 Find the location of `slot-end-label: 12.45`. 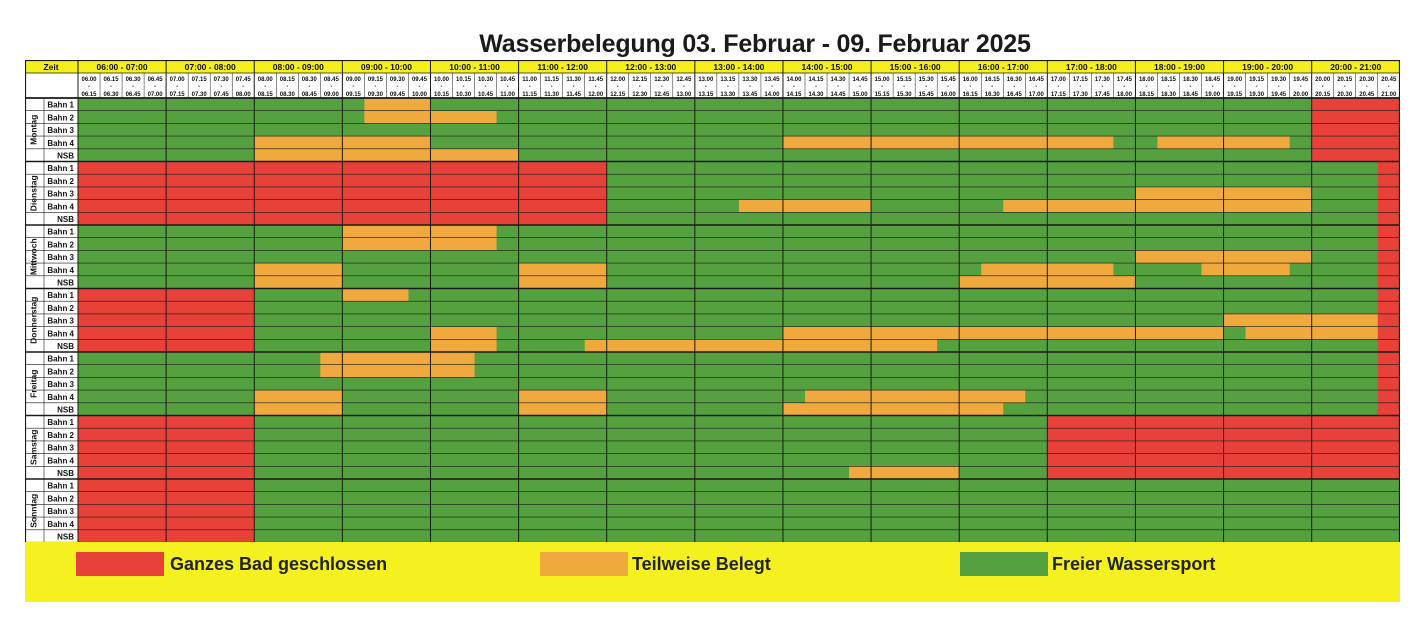

slot-end-label: 12.45 is located at coordinates (662, 95).